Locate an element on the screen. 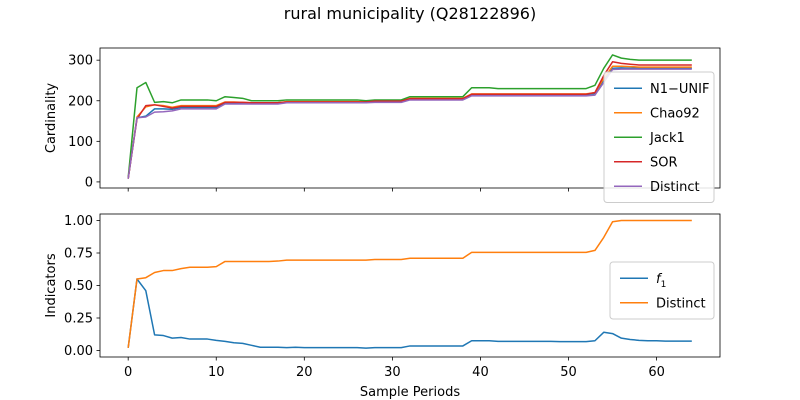 The width and height of the screenshot is (800, 400). cardinality-legend-label-2: Jack1 is located at coordinates (667, 138).